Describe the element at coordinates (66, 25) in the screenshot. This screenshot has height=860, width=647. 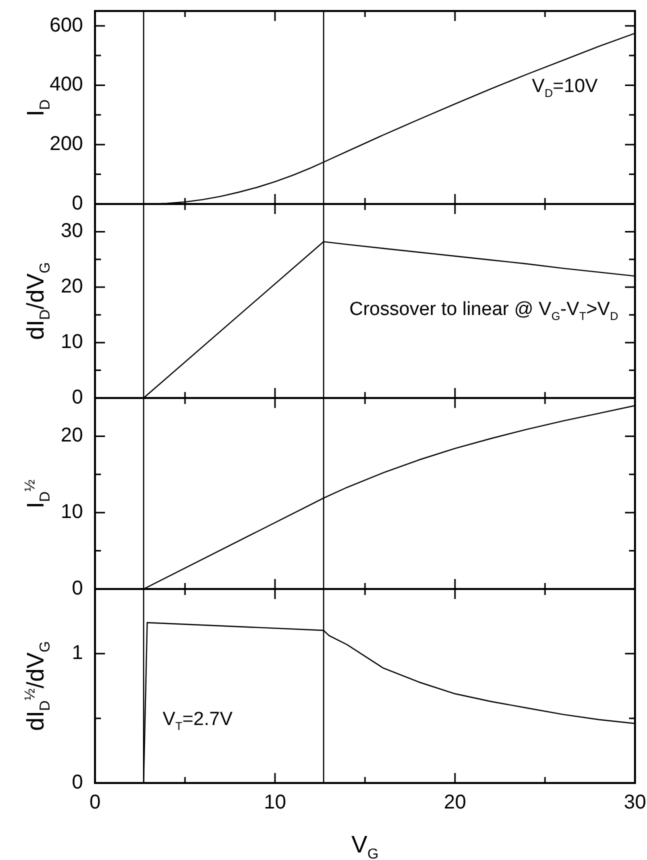
I see `y-tick-label: 600` at that location.